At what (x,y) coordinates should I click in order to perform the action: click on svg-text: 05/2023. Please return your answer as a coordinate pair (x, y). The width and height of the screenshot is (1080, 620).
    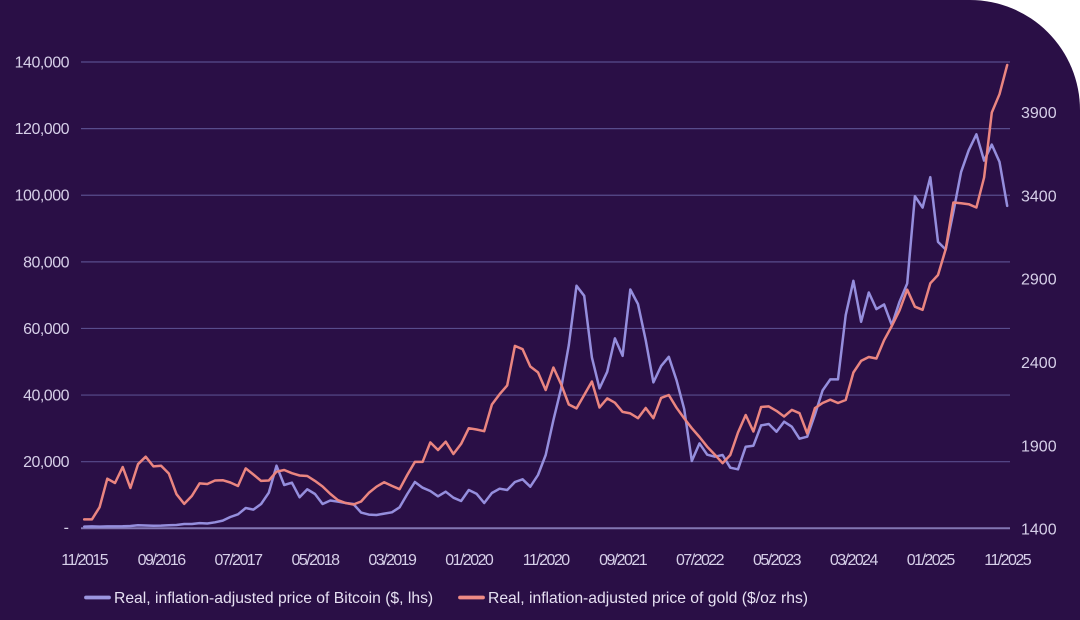
    Looking at the image, I should click on (777, 560).